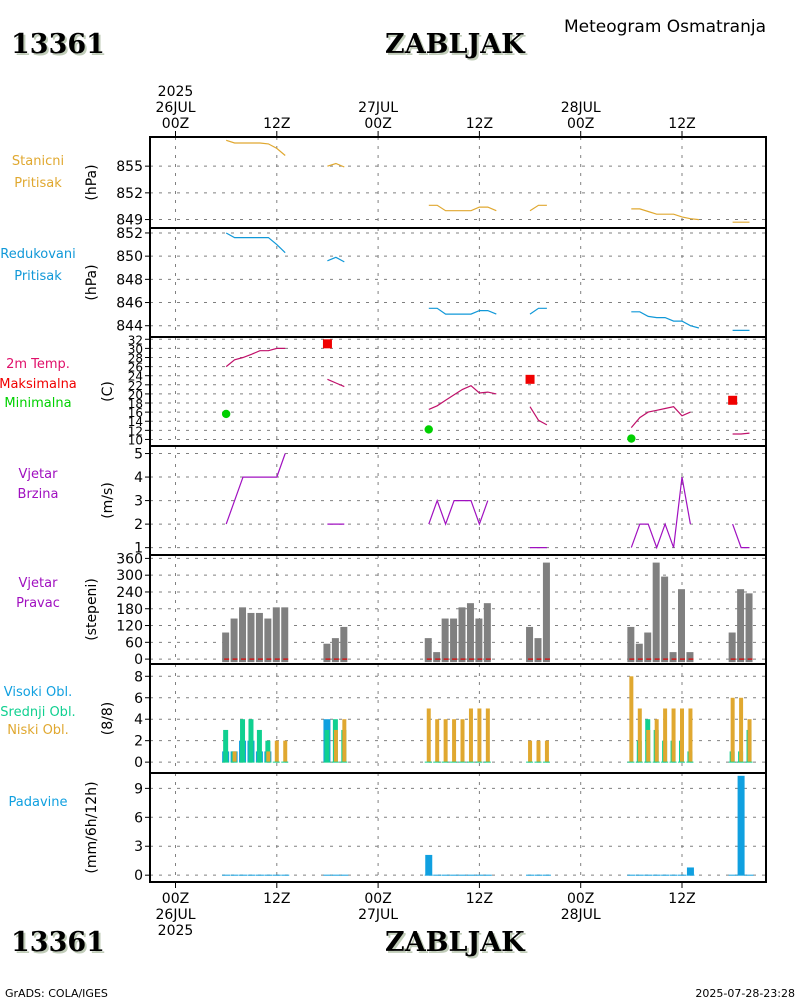 The height and width of the screenshot is (1000, 800). I want to click on panel-title: Padavine, so click(38, 802).